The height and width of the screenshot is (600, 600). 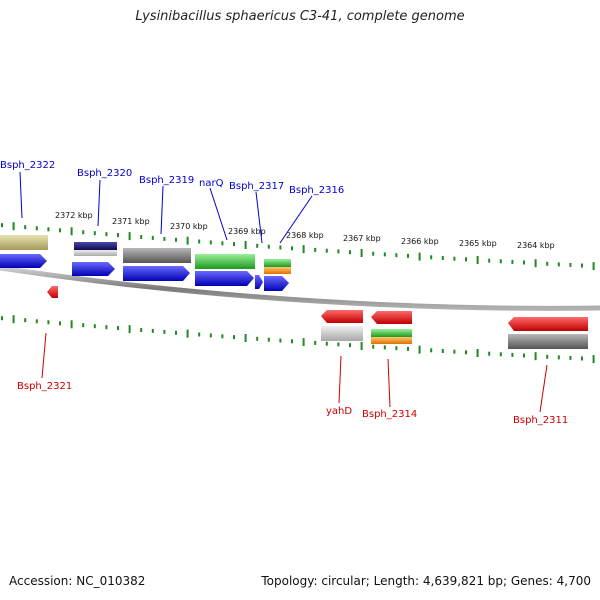 What do you see at coordinates (316, 190) in the screenshot?
I see `gene-label-bsph-2316: Bsph_2316` at bounding box center [316, 190].